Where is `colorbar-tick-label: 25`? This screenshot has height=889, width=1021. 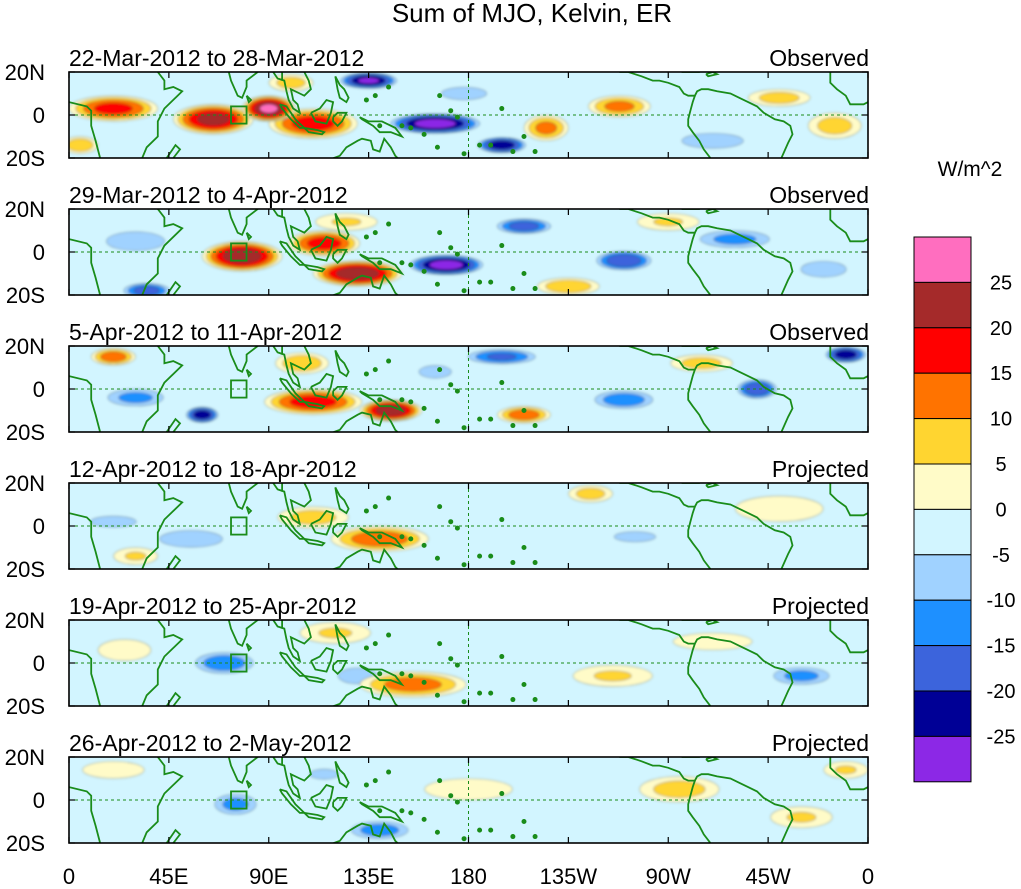 colorbar-tick-label: 25 is located at coordinates (1001, 283).